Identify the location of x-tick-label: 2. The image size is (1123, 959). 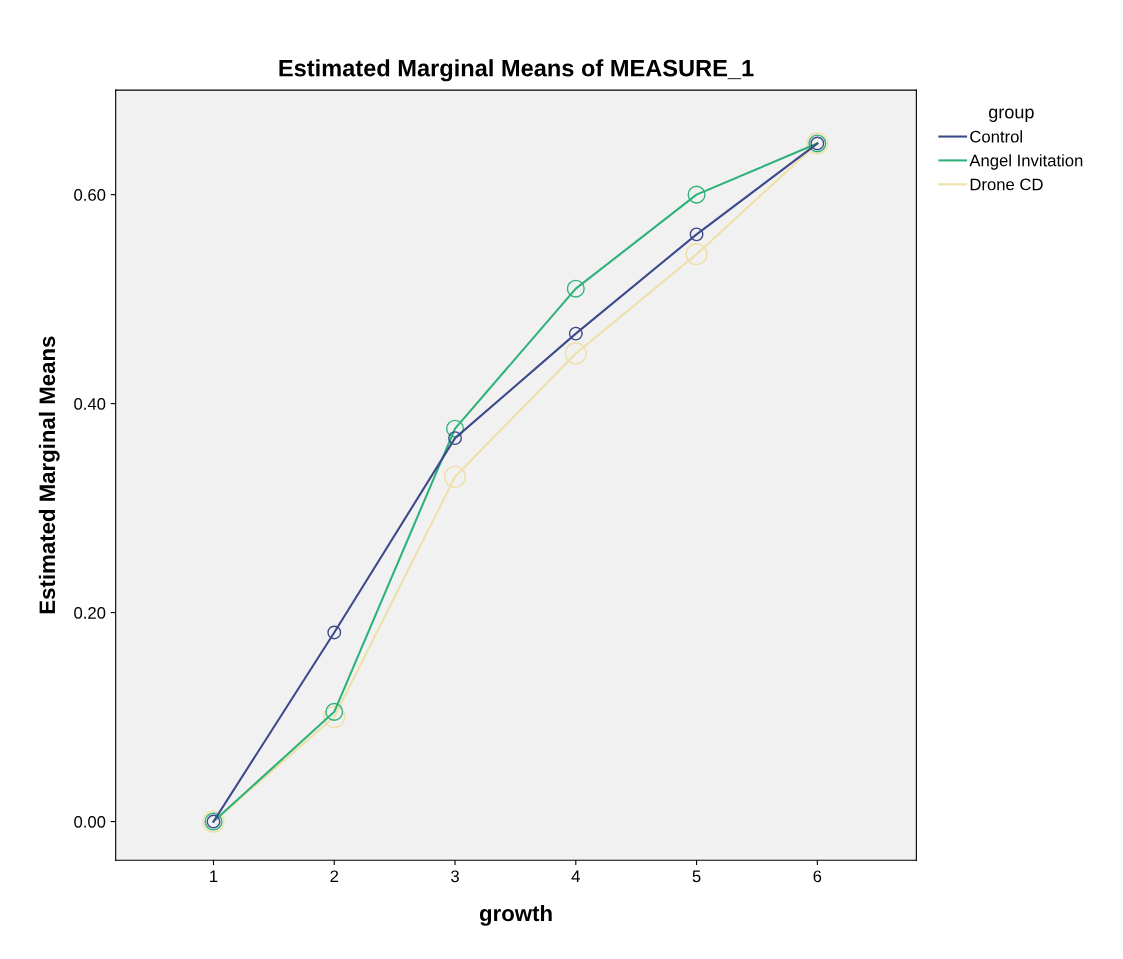
(334, 876).